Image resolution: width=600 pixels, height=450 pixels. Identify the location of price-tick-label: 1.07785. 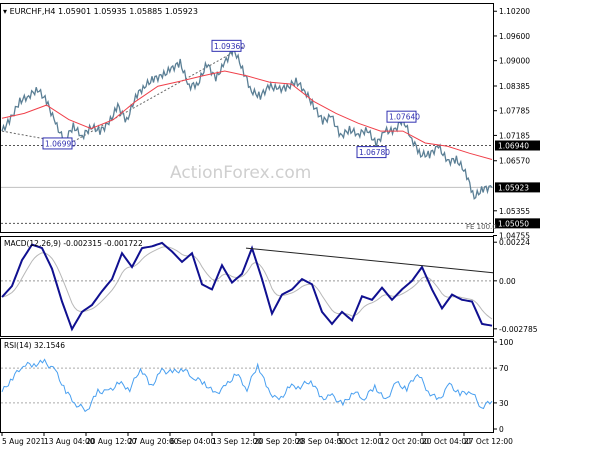
(514, 111).